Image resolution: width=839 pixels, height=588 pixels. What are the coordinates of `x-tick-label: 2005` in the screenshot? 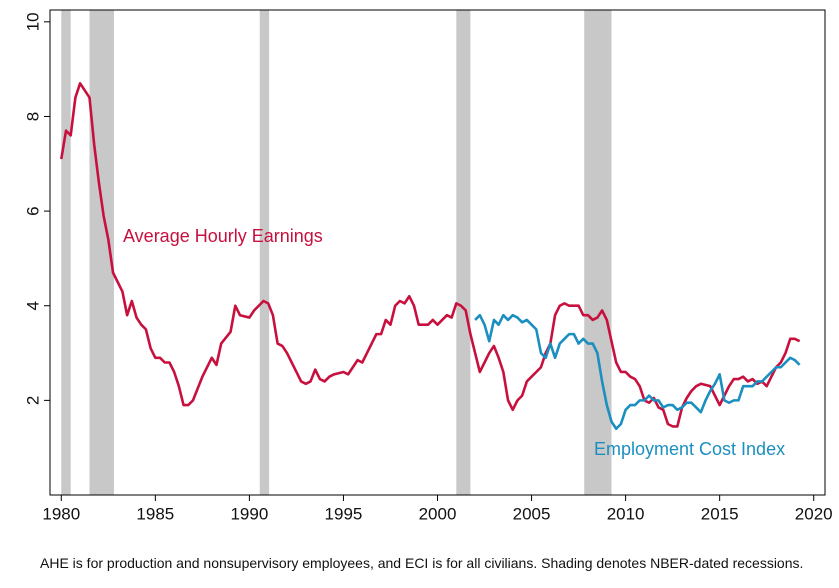 It's located at (532, 513).